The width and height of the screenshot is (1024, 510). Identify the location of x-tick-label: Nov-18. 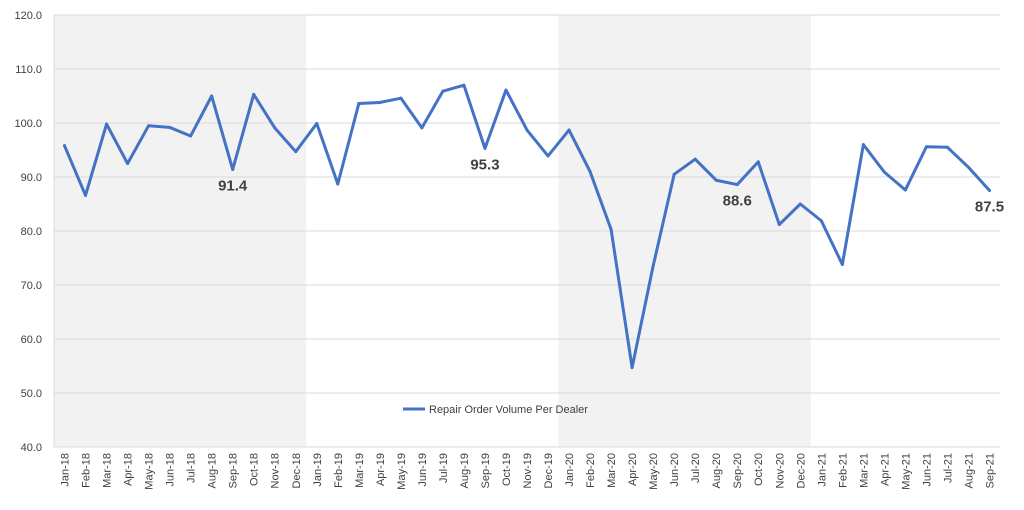
(276, 470).